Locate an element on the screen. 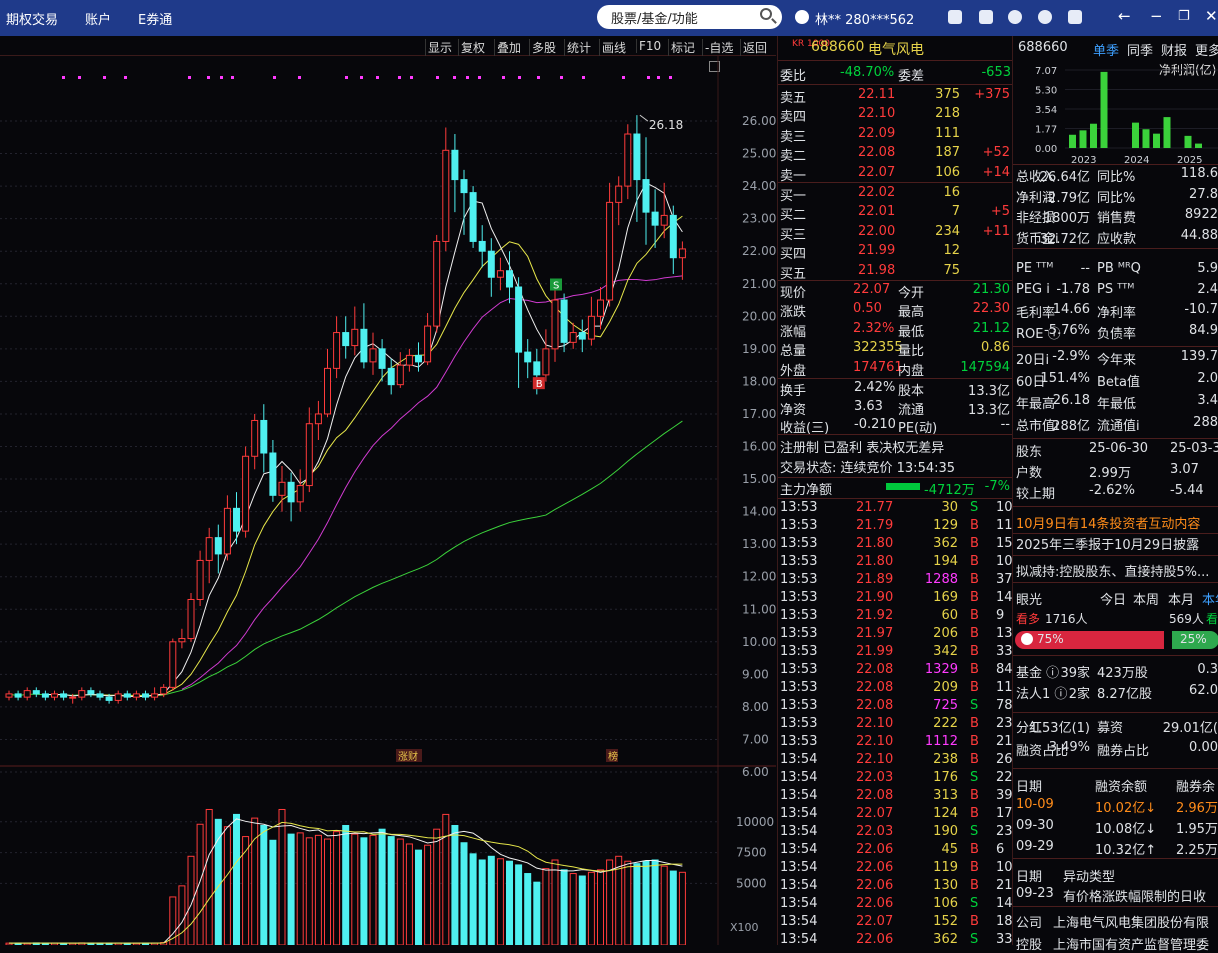 The width and height of the screenshot is (1218, 953). toolbar-adjust: 复权 is located at coordinates (472, 47).